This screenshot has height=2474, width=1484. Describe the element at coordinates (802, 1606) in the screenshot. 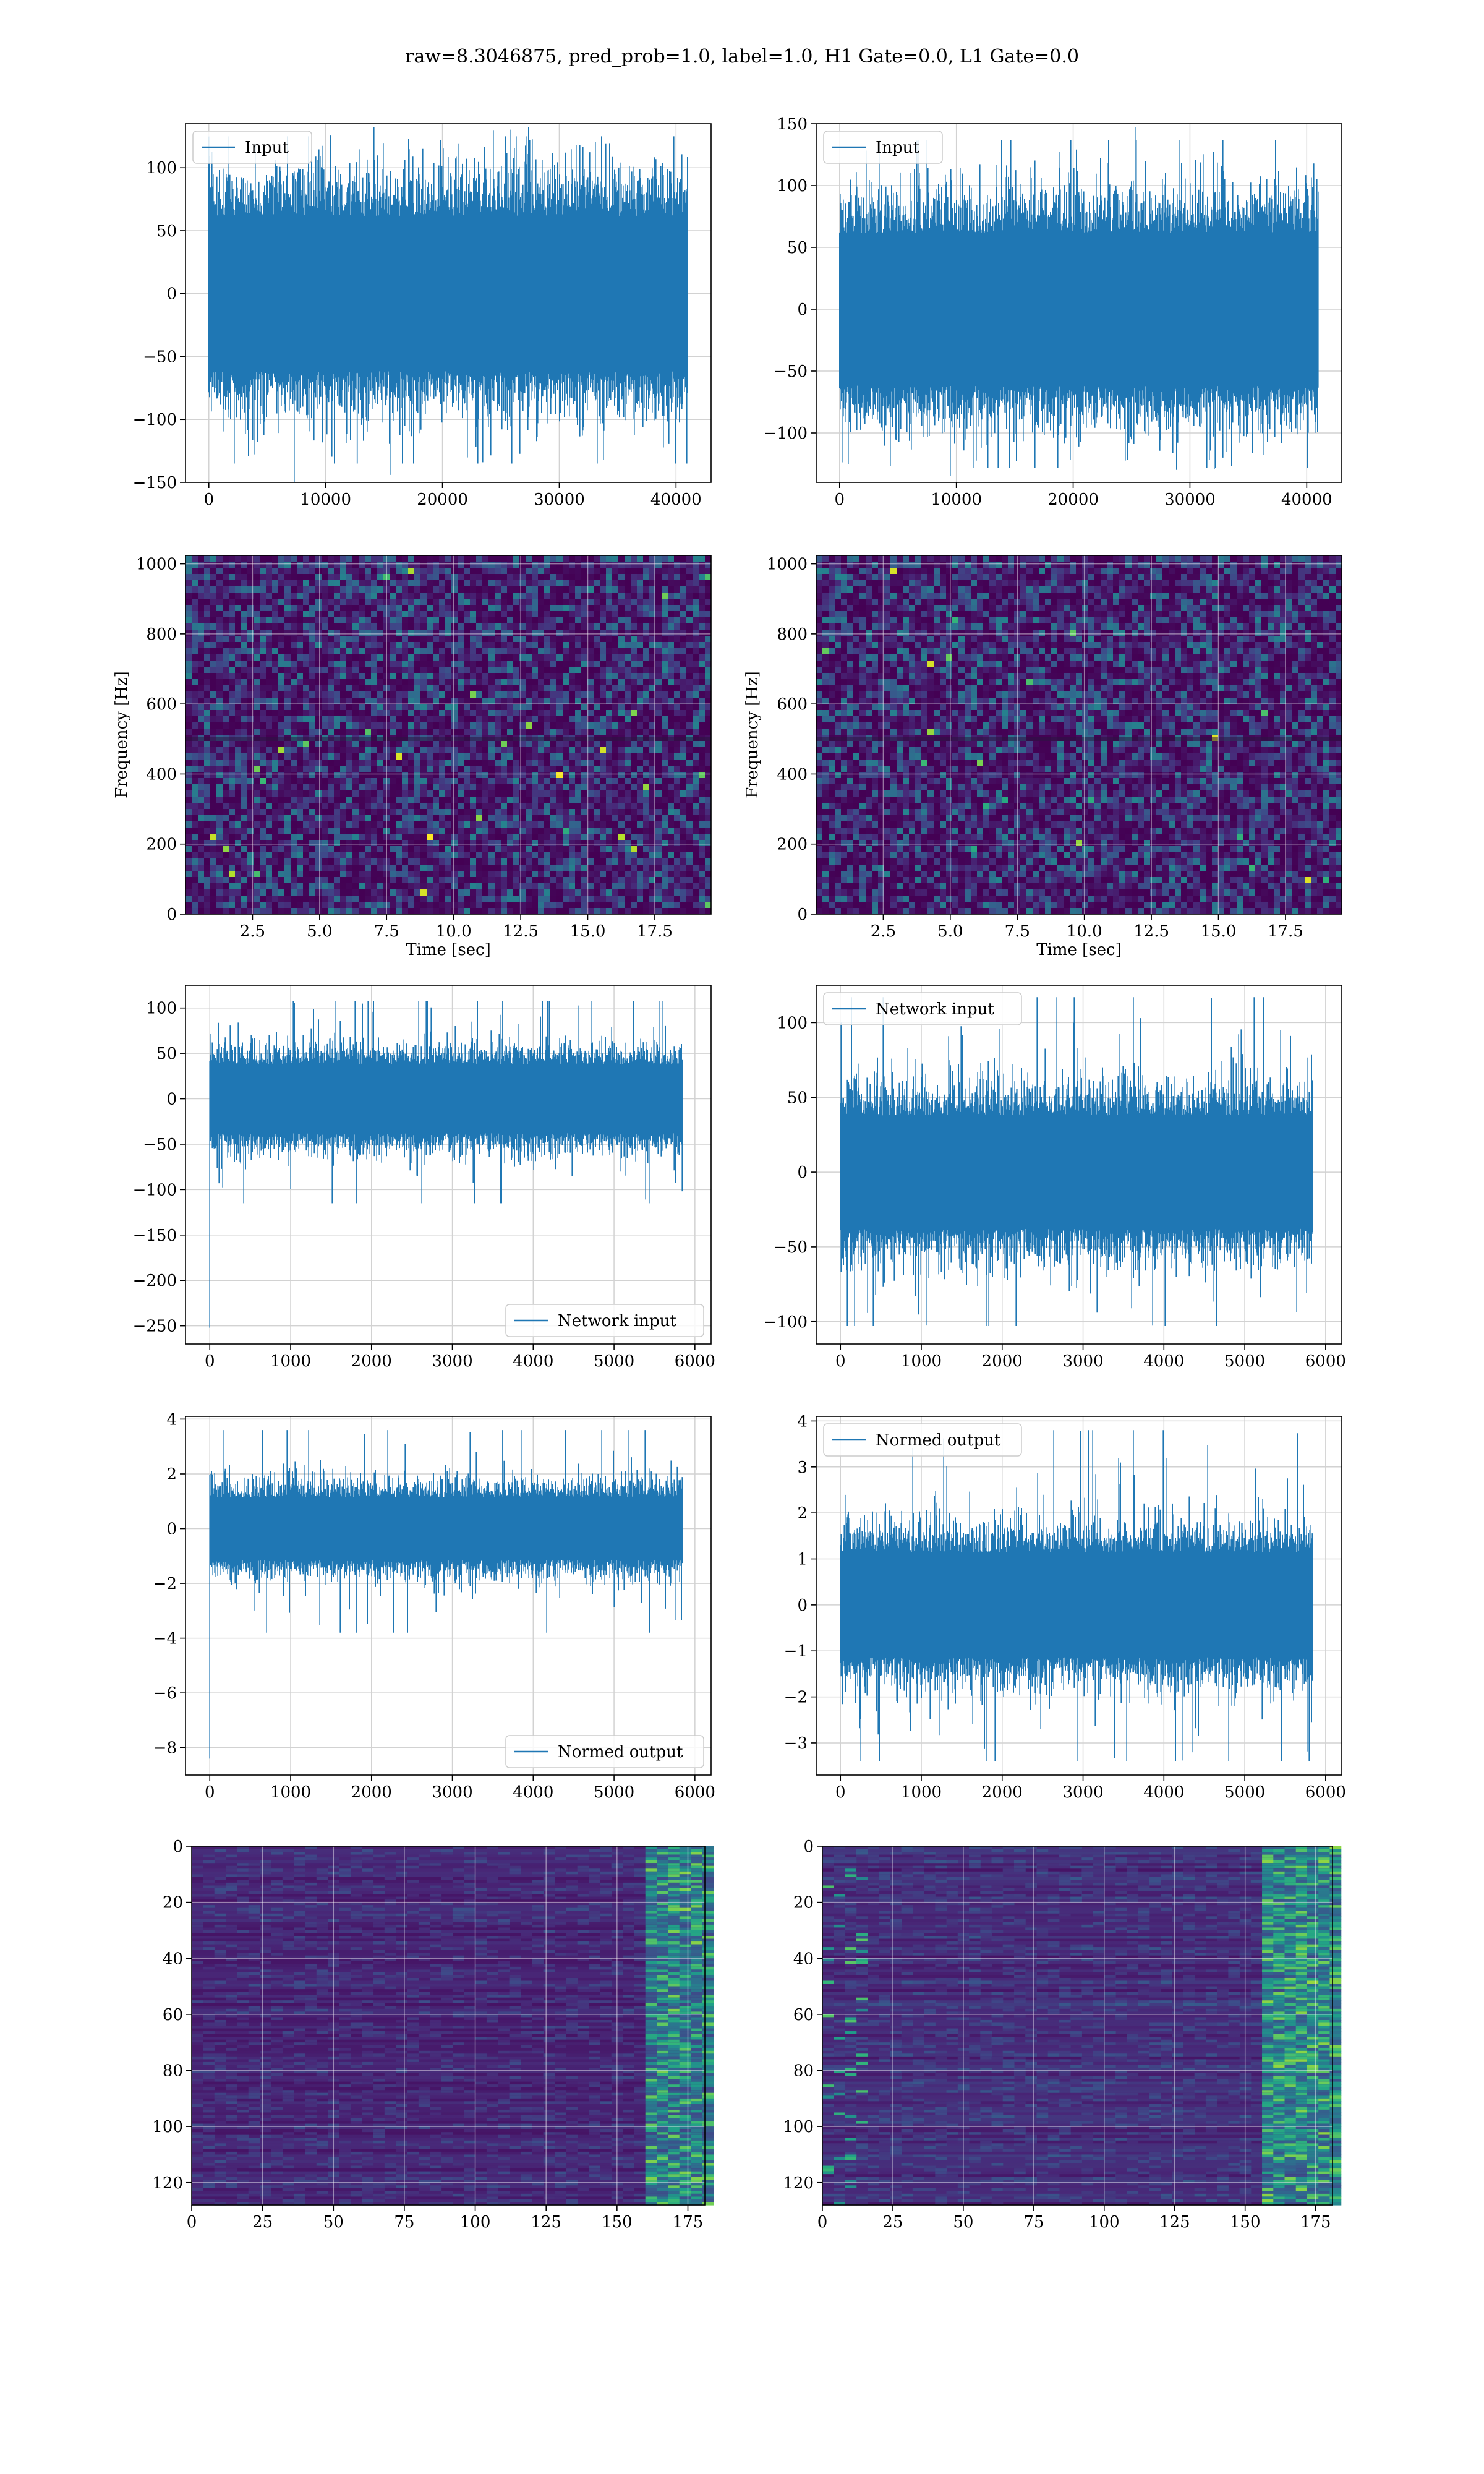

I see `row4-right-ytick-label: 0` at that location.